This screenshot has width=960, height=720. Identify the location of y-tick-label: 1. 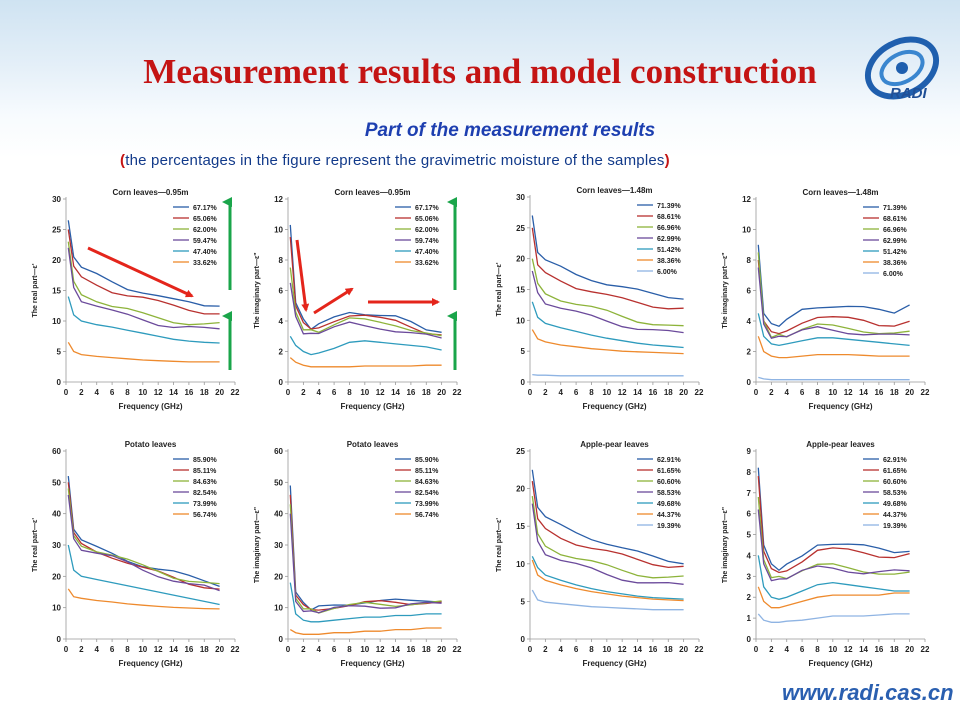
(749, 618).